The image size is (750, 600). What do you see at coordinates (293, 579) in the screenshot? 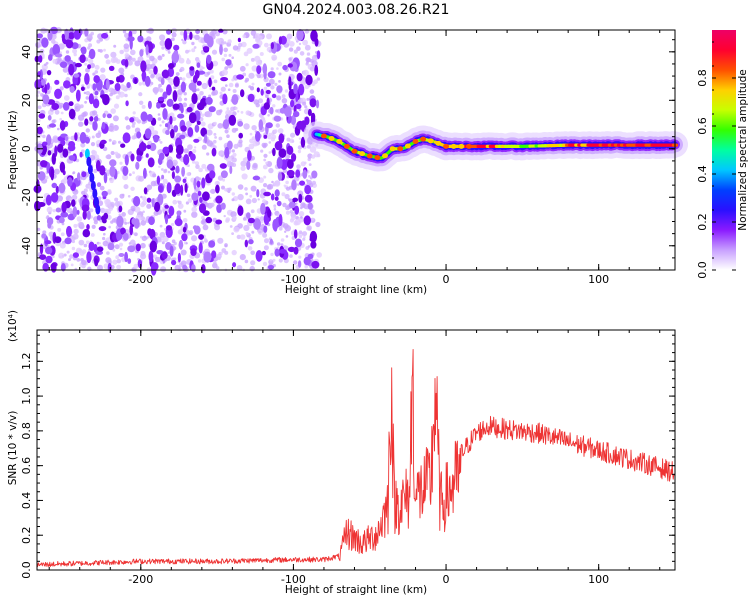
I see `x-tick-label: -100` at bounding box center [293, 579].